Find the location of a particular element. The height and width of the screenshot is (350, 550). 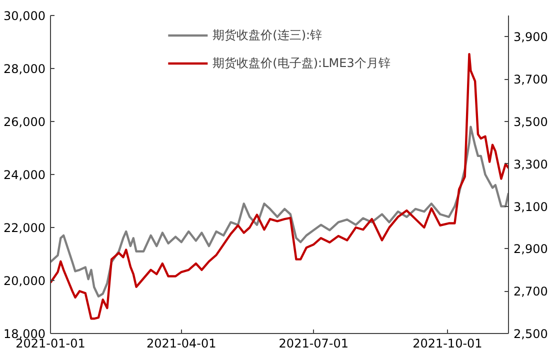

y2-tick-label: 3,300 is located at coordinates (531, 164).